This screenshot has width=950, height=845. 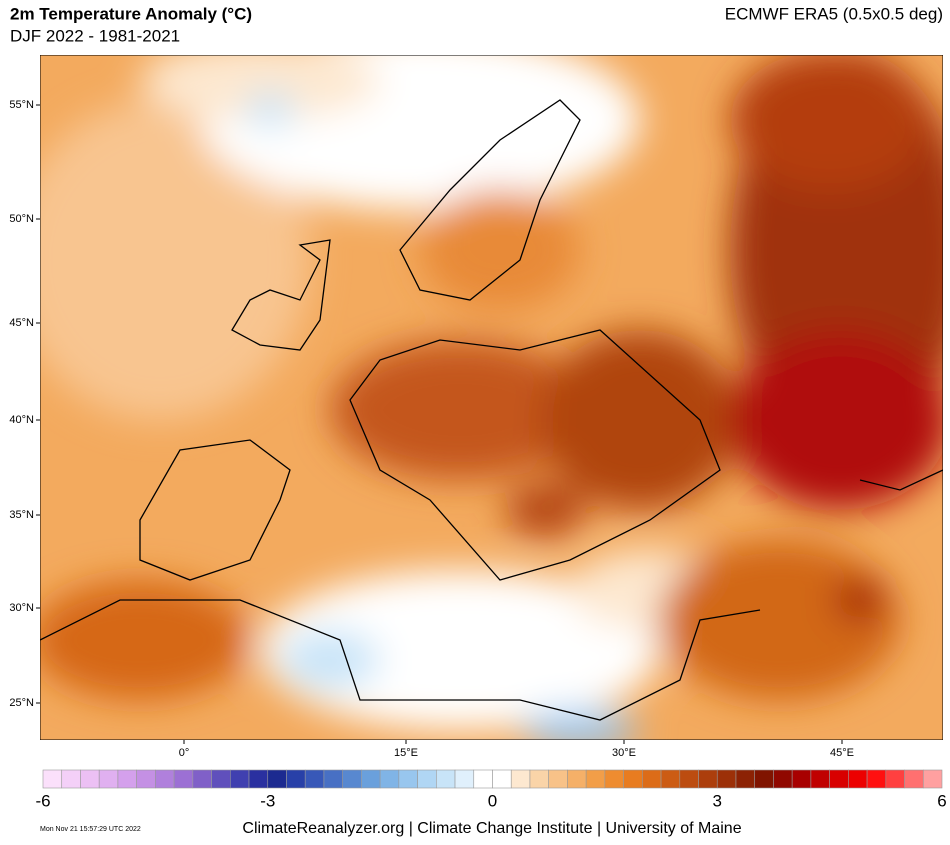 What do you see at coordinates (492, 800) in the screenshot?
I see `colorbar-tick-label: 0` at bounding box center [492, 800].